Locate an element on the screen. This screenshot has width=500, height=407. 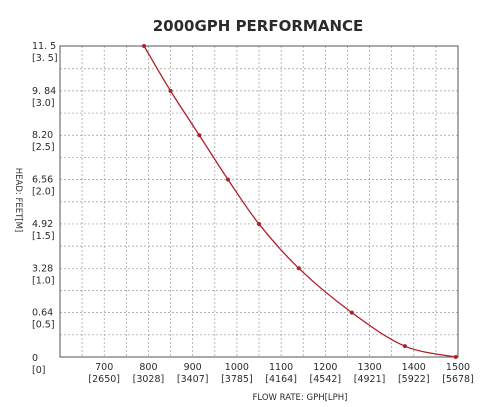
x-tick-sublabel: [4164] is located at coordinates (281, 379).